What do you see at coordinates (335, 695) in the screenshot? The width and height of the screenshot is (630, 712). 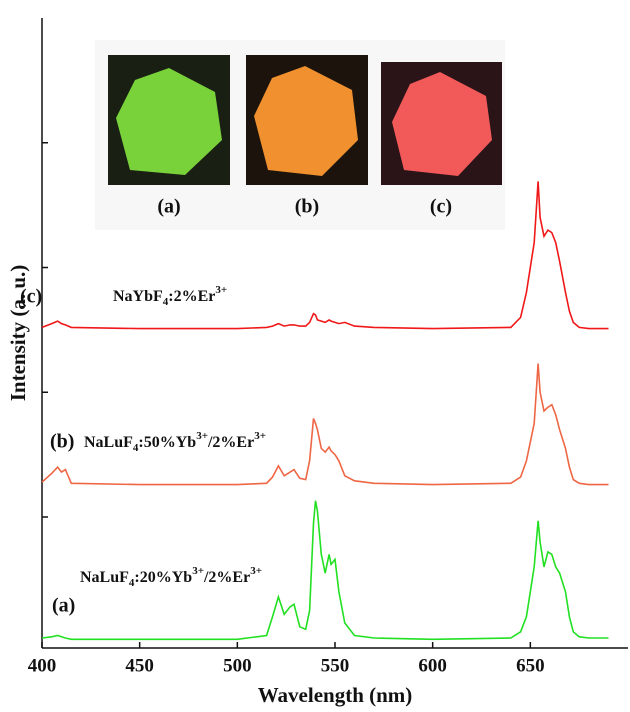 I see `x-axis-title: Wavelength (nm)` at bounding box center [335, 695].